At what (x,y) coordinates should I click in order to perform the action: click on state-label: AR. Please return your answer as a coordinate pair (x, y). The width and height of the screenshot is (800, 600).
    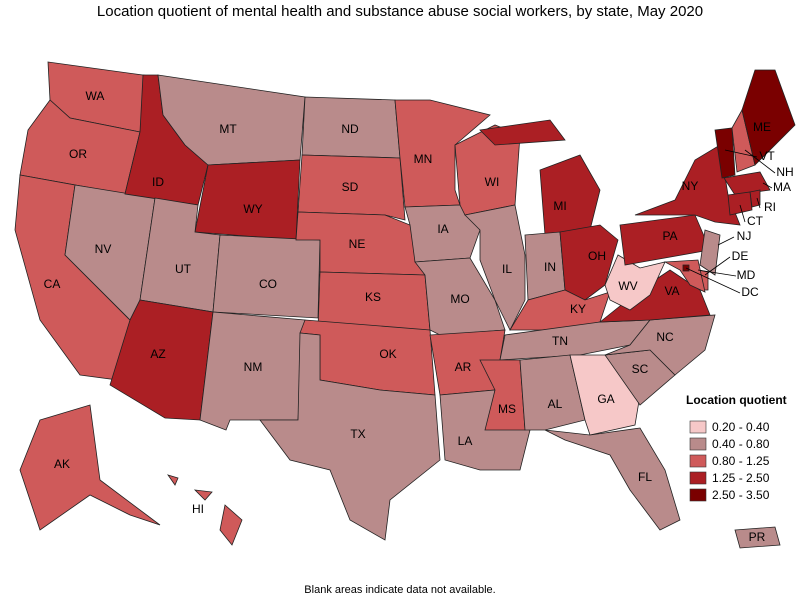
    Looking at the image, I should click on (463, 367).